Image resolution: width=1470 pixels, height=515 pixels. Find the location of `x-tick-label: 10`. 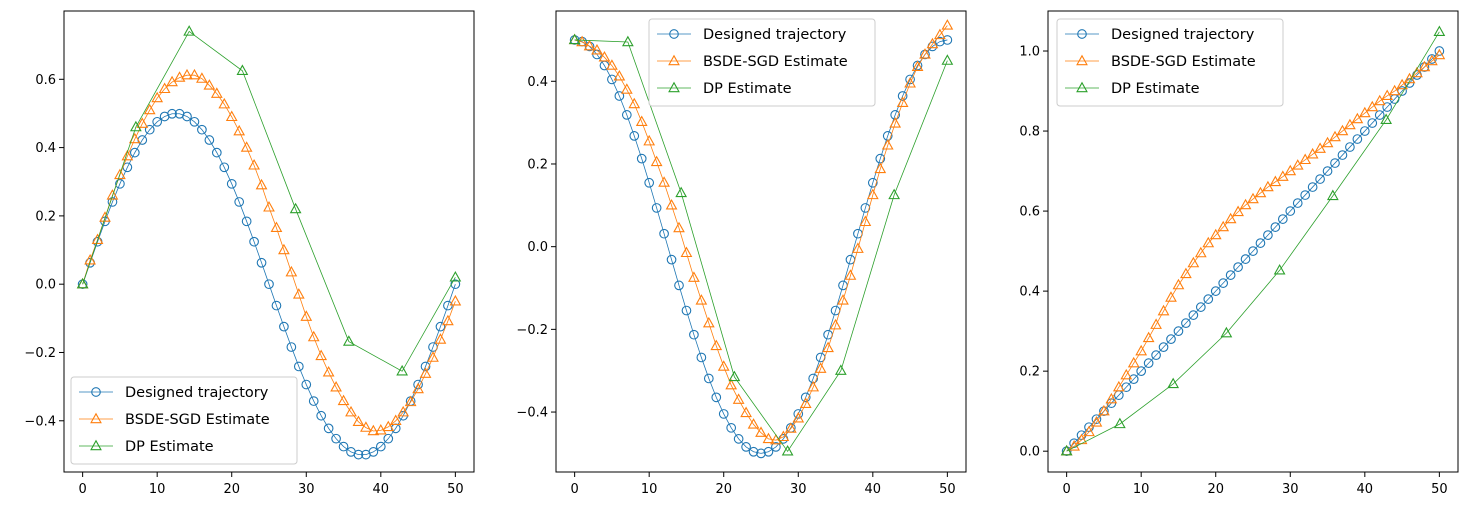

x-tick-label: 10 is located at coordinates (157, 489).